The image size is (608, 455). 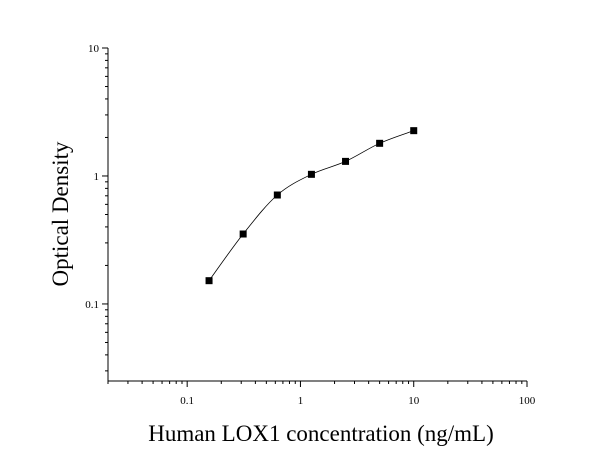 I want to click on y-axis-title: Optical Density, so click(x=60, y=213).